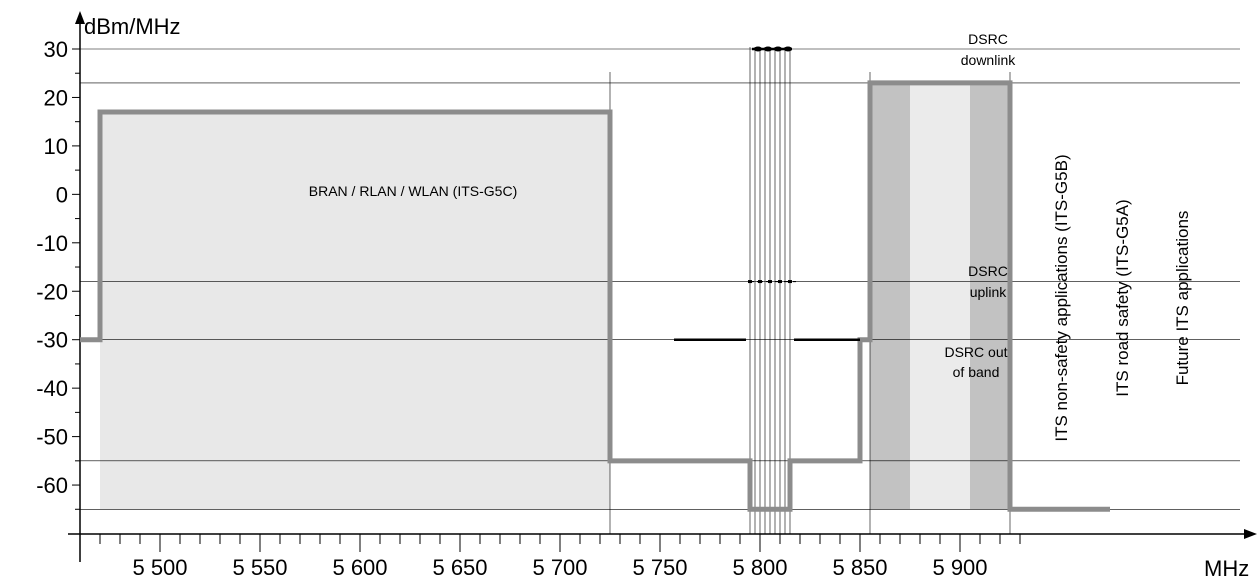 The height and width of the screenshot is (581, 1259). Describe the element at coordinates (559, 567) in the screenshot. I see `x-tick-label: 5 700` at that location.